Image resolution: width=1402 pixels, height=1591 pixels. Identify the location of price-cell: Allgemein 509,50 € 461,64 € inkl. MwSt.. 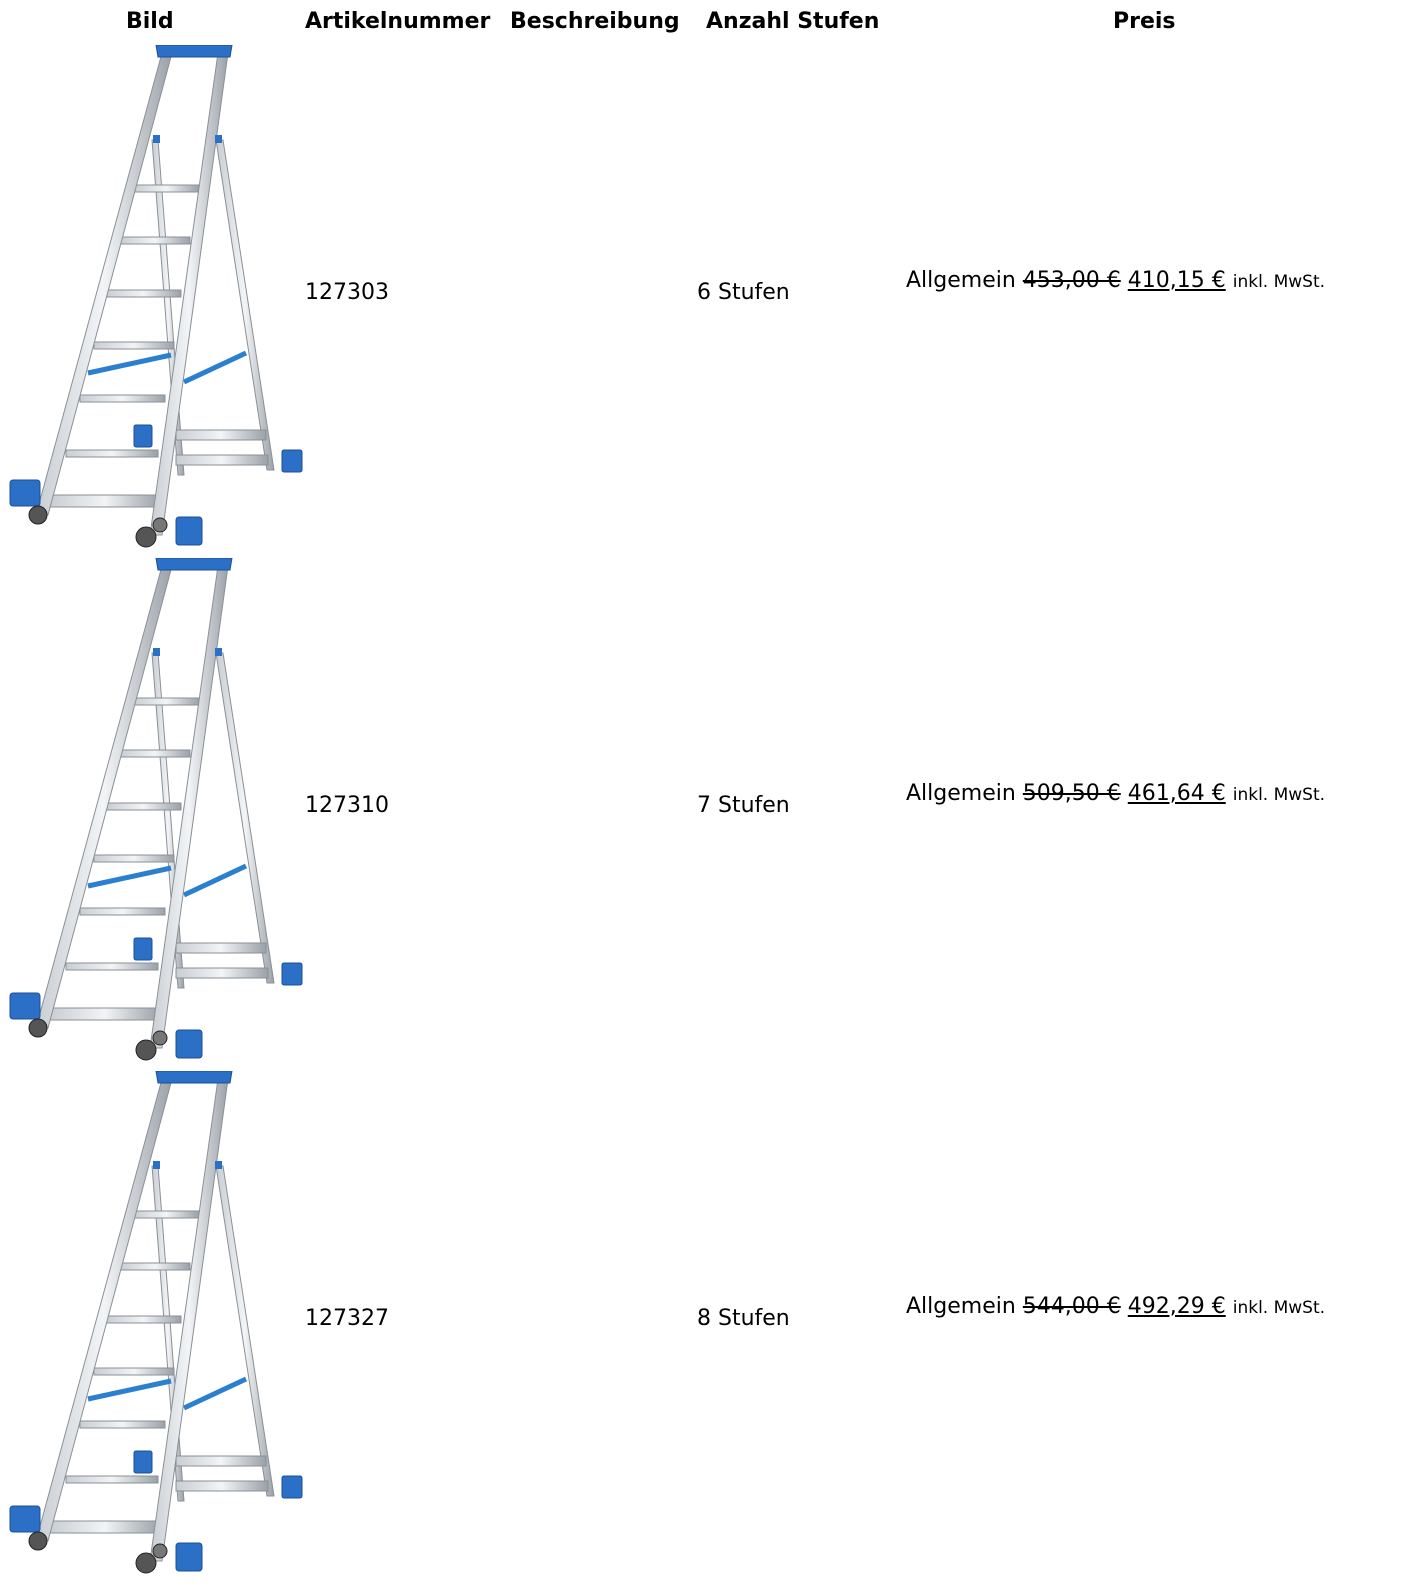
(1115, 794).